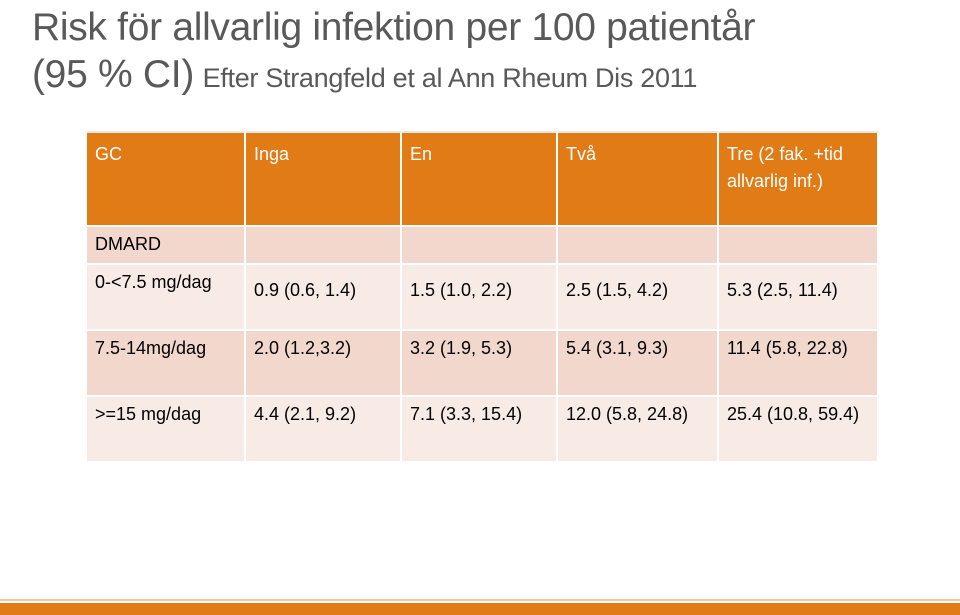 The height and width of the screenshot is (615, 960). Describe the element at coordinates (324, 179) in the screenshot. I see `header-inga: Inga` at that location.